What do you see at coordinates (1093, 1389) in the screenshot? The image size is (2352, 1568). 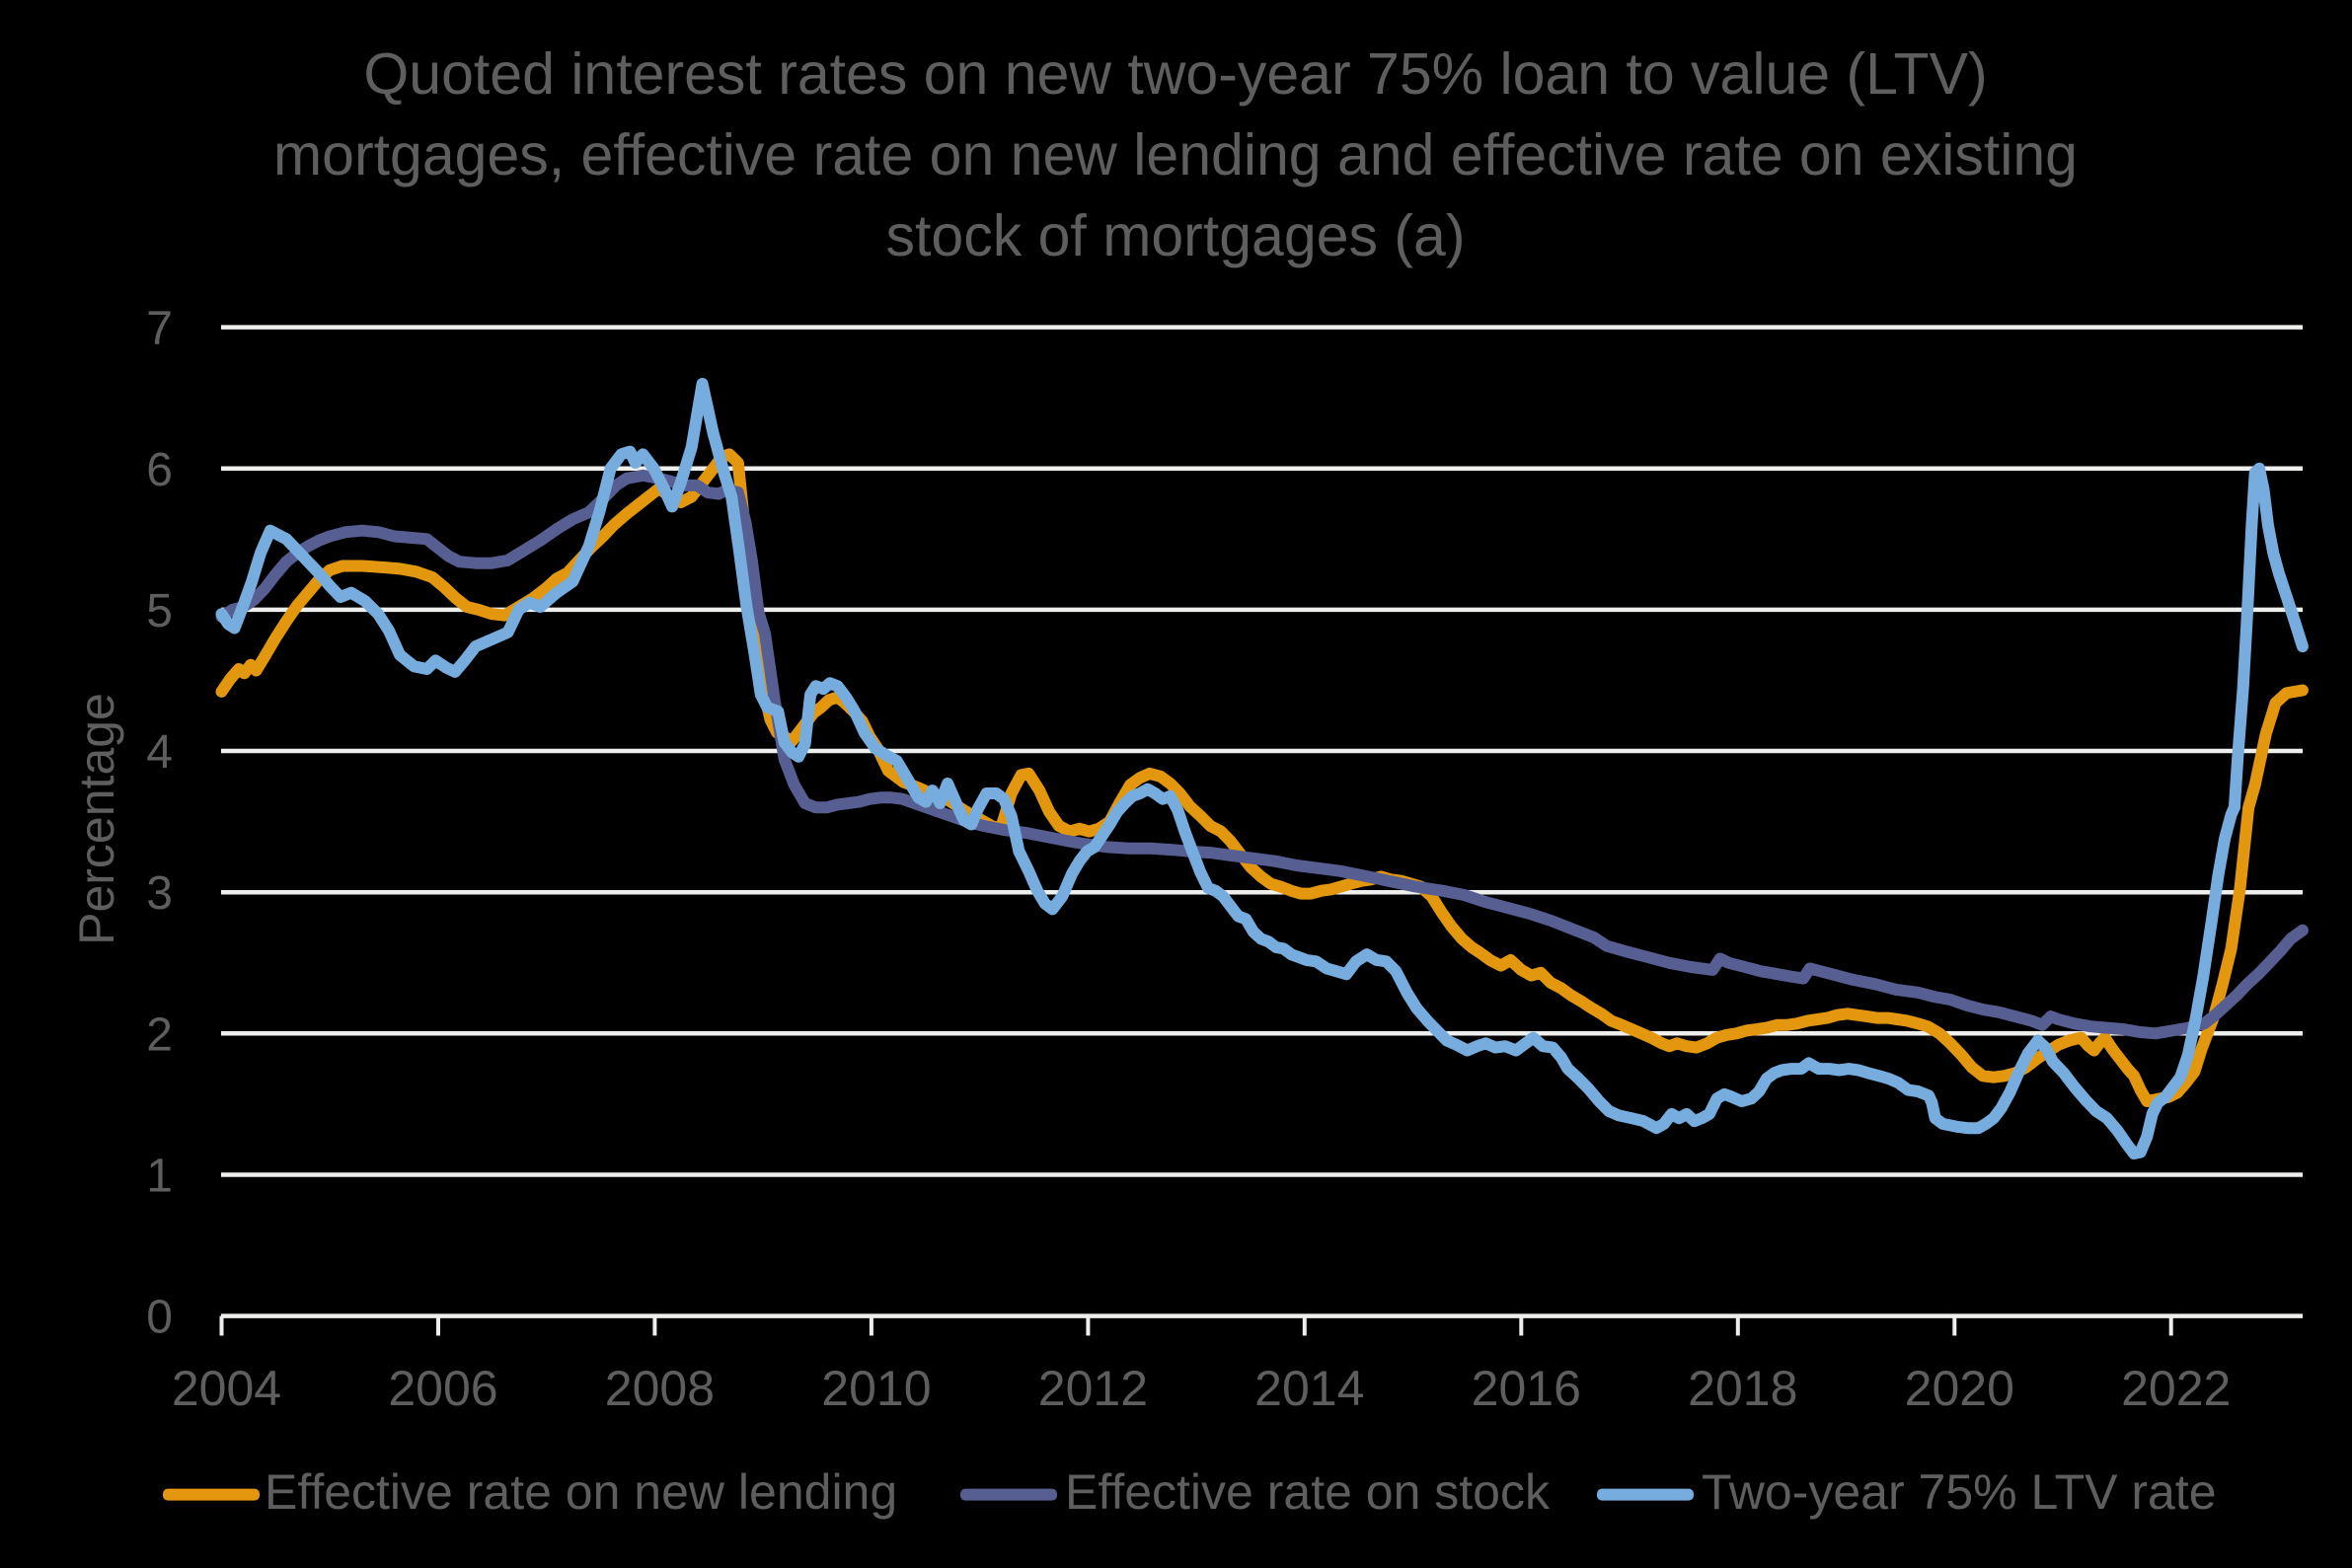 I see `svg-text: 2012` at bounding box center [1093, 1389].